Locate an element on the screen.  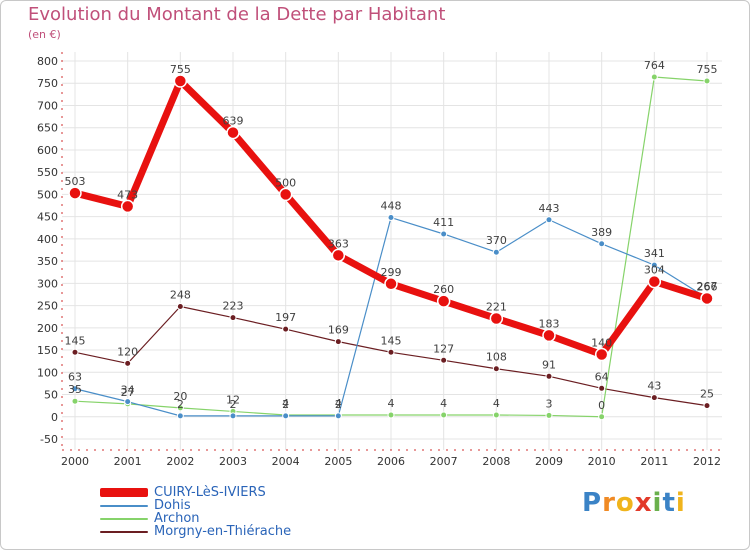
data-label: 411 is located at coordinates (443, 222).